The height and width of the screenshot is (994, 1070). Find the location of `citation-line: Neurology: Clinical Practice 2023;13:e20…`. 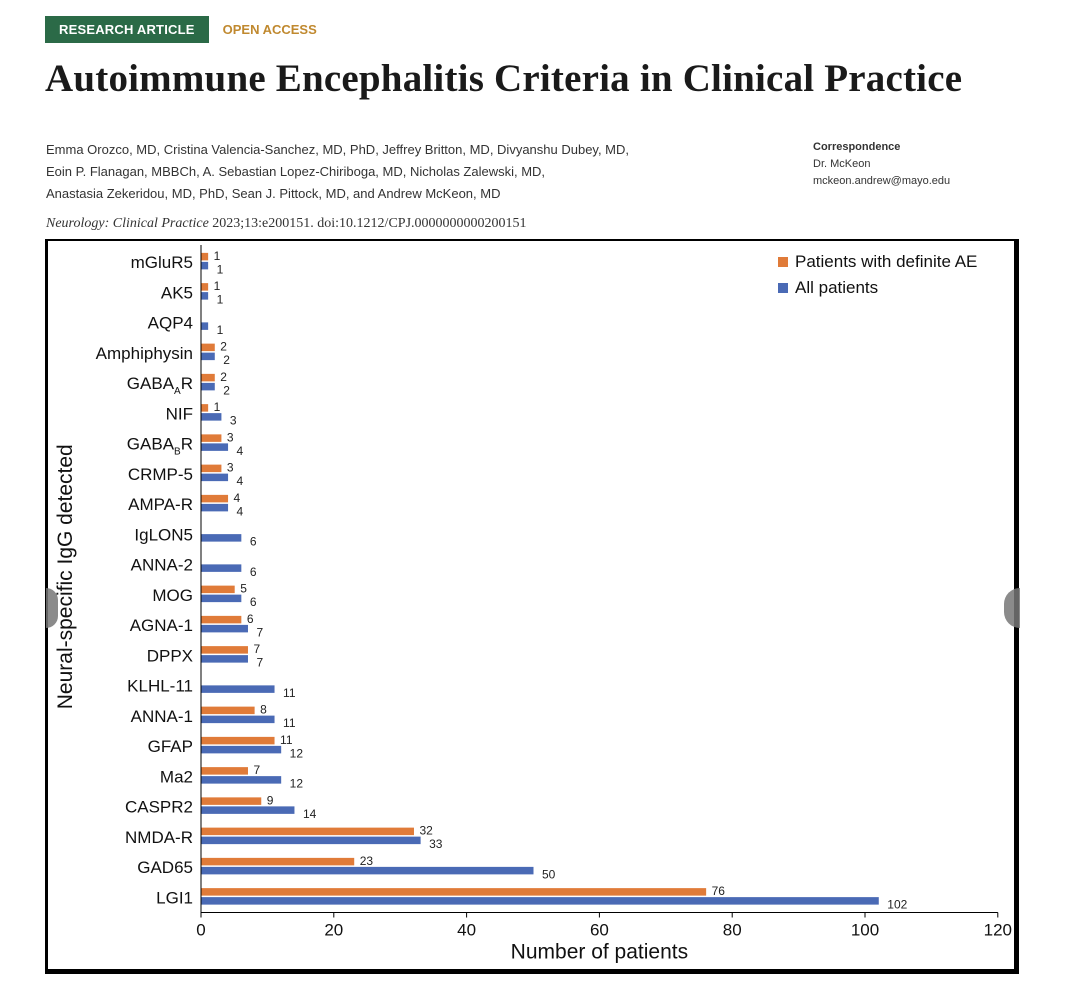

citation-line: Neurology: Clinical Practice 2023;13:e20… is located at coordinates (286, 224).